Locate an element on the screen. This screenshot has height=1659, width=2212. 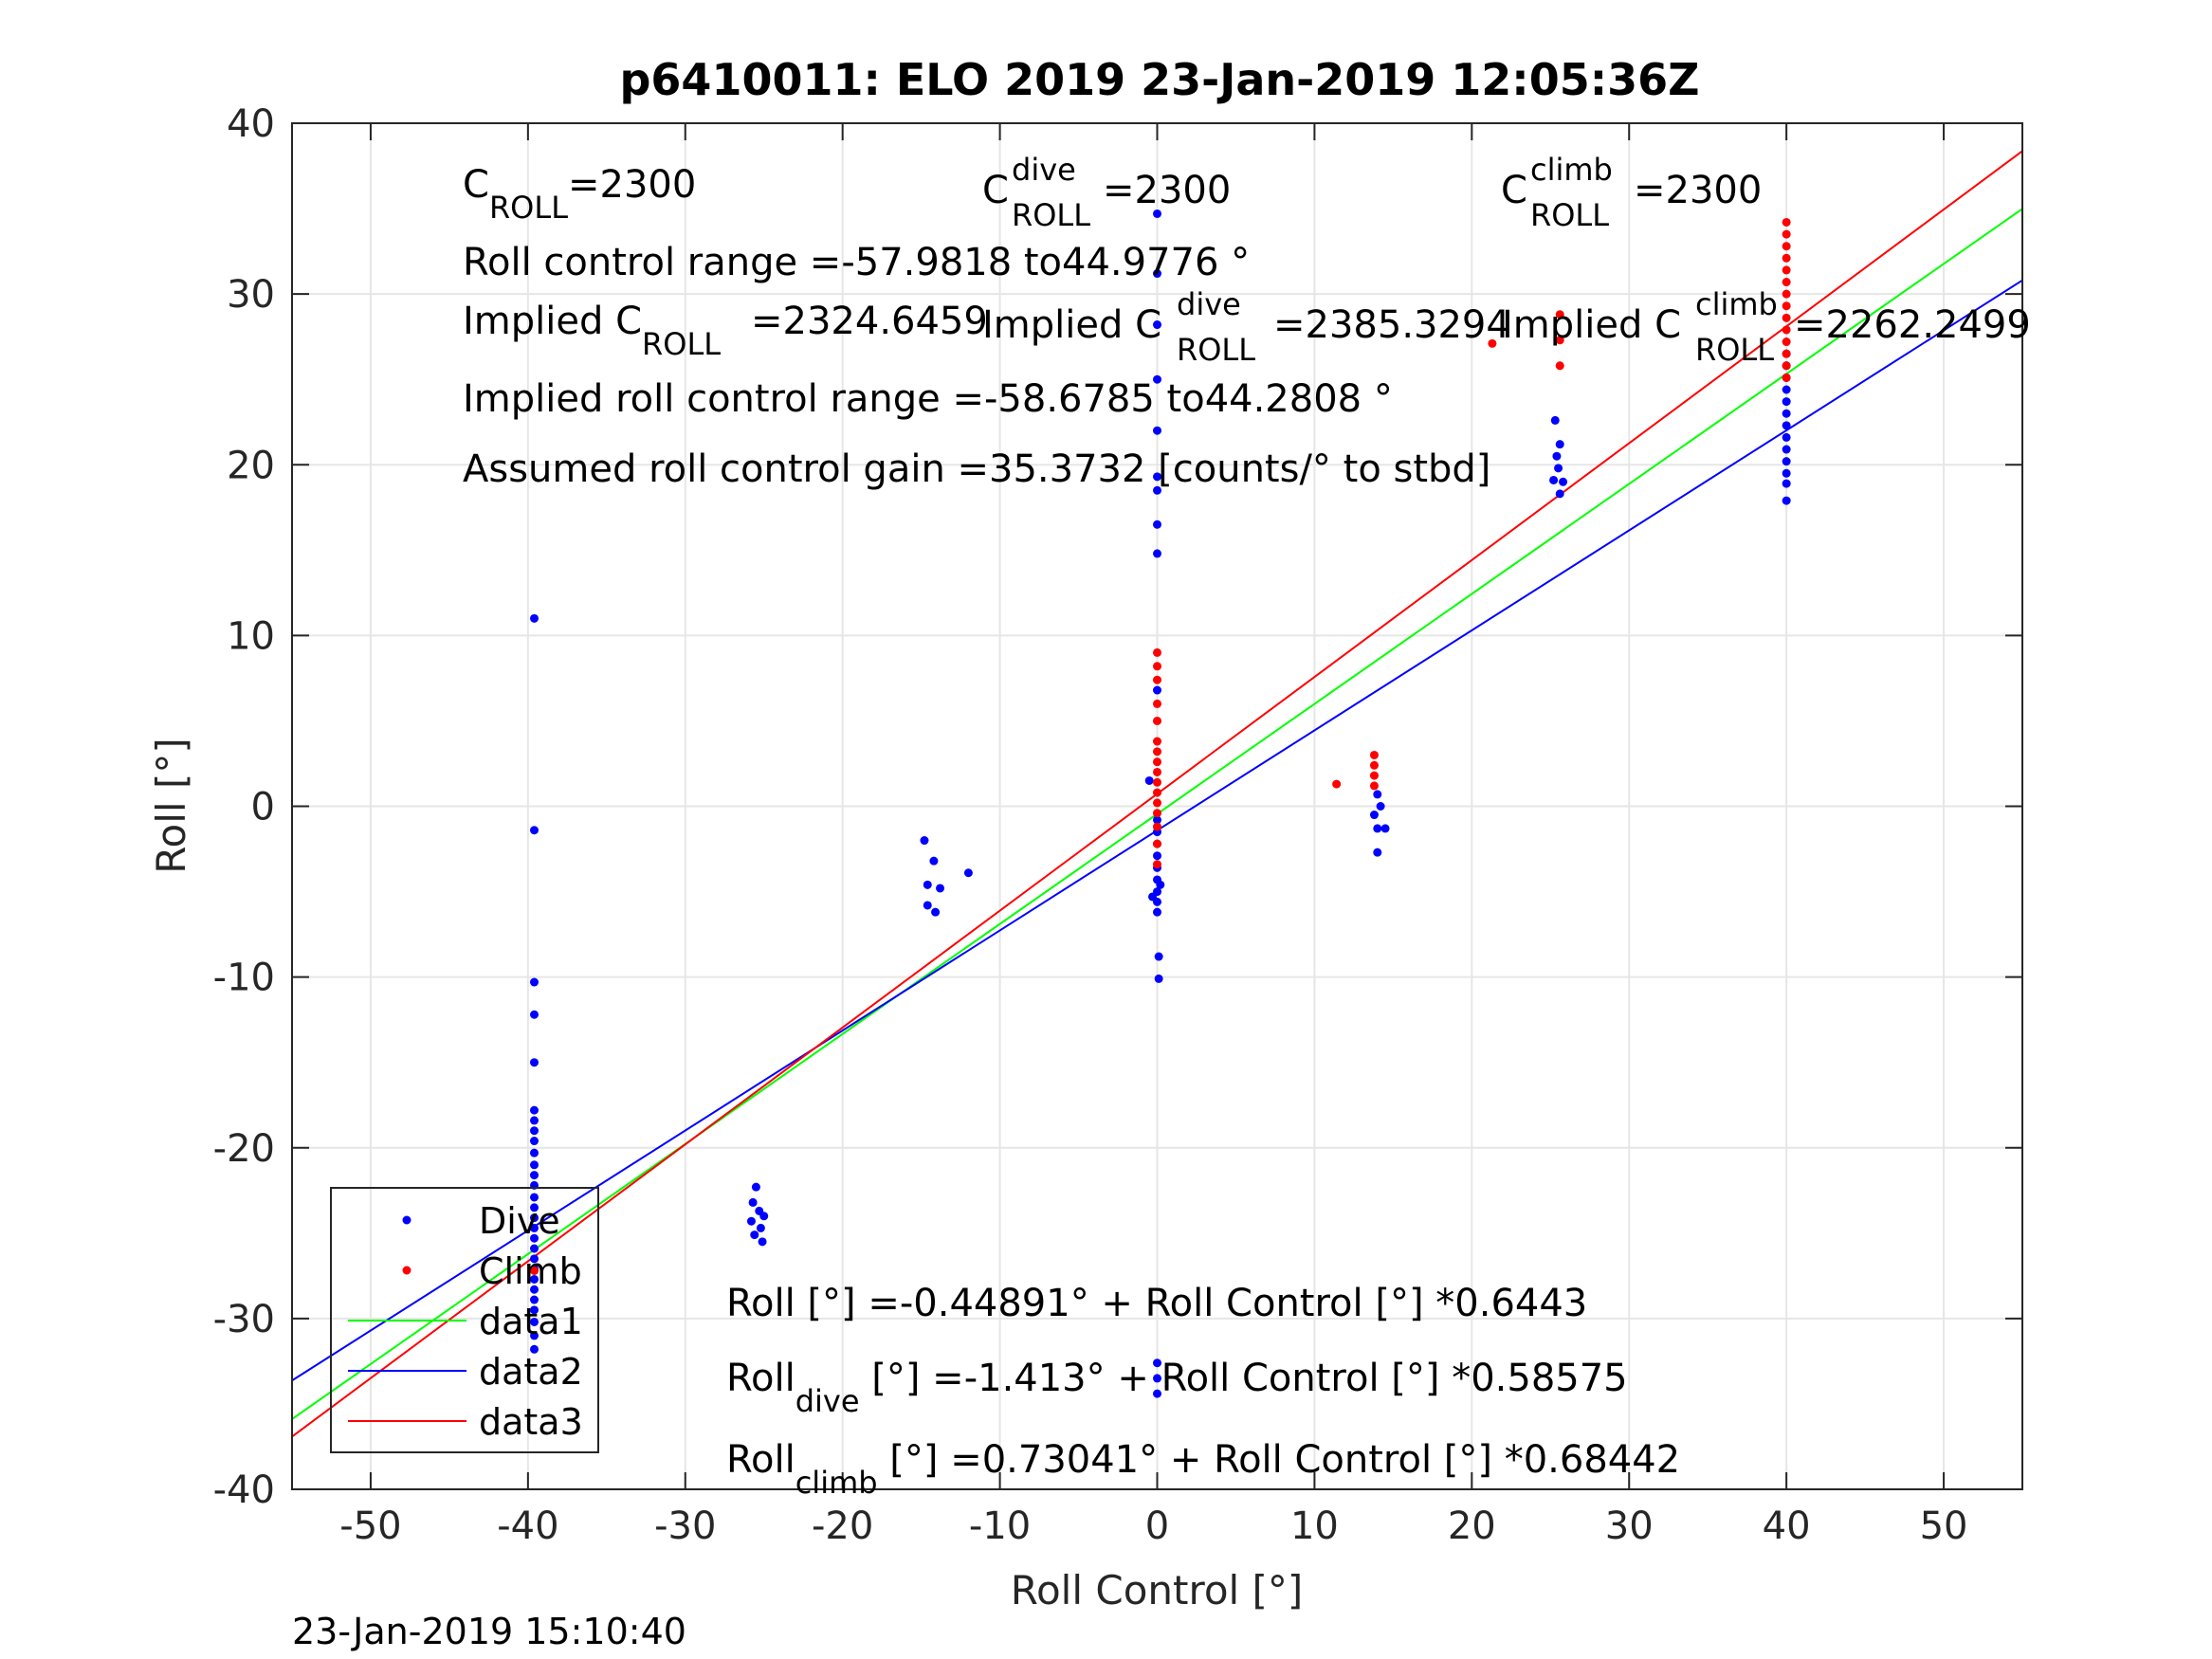
y-tick-label: 40 is located at coordinates (251, 124).